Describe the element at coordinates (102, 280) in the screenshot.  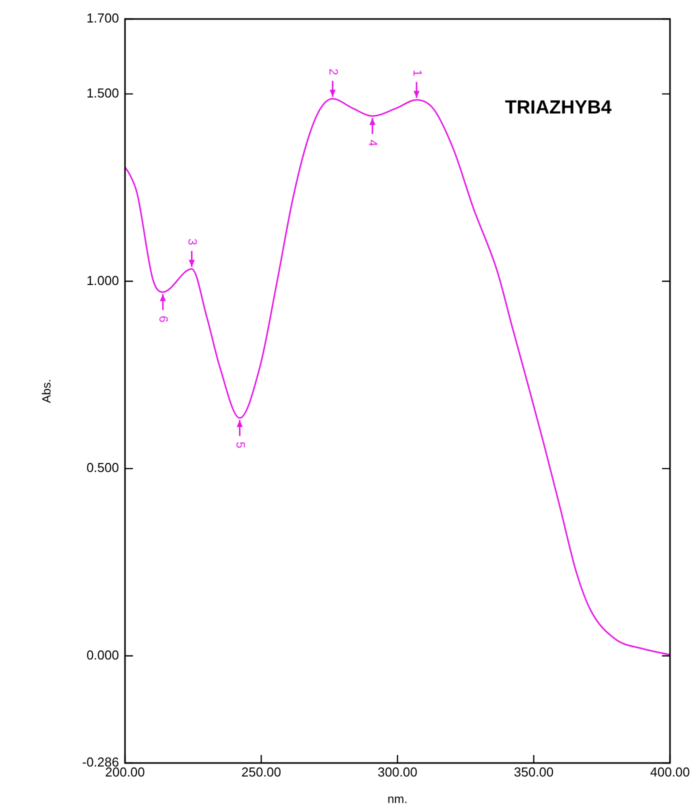
I see `y-tick-label: 1.000` at that location.